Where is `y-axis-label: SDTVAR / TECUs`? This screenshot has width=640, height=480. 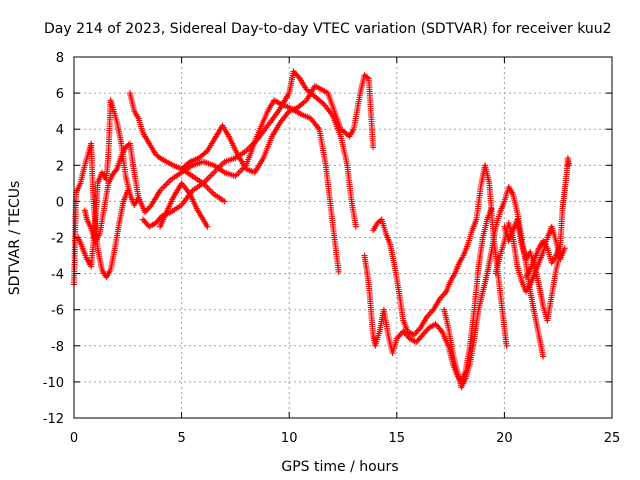
y-axis-label: SDTVAR / TECUs is located at coordinates (15, 238).